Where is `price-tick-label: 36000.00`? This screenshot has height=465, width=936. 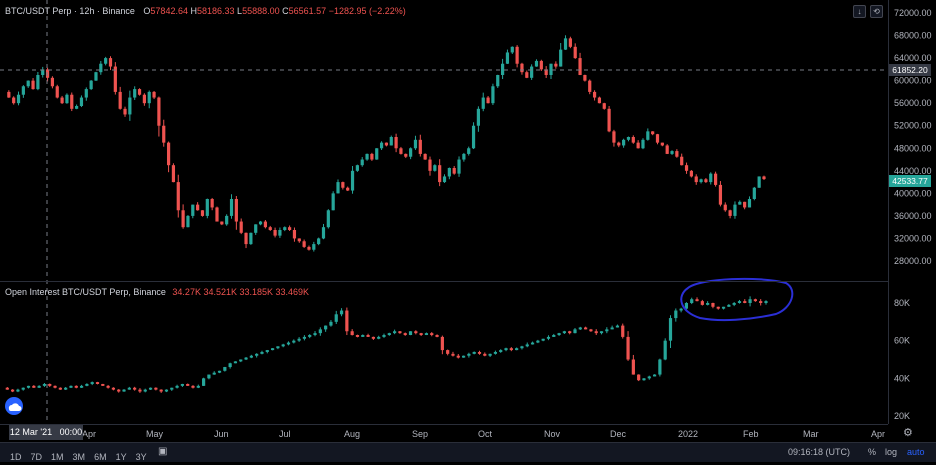 price-tick-label: 36000.00 is located at coordinates (913, 216).